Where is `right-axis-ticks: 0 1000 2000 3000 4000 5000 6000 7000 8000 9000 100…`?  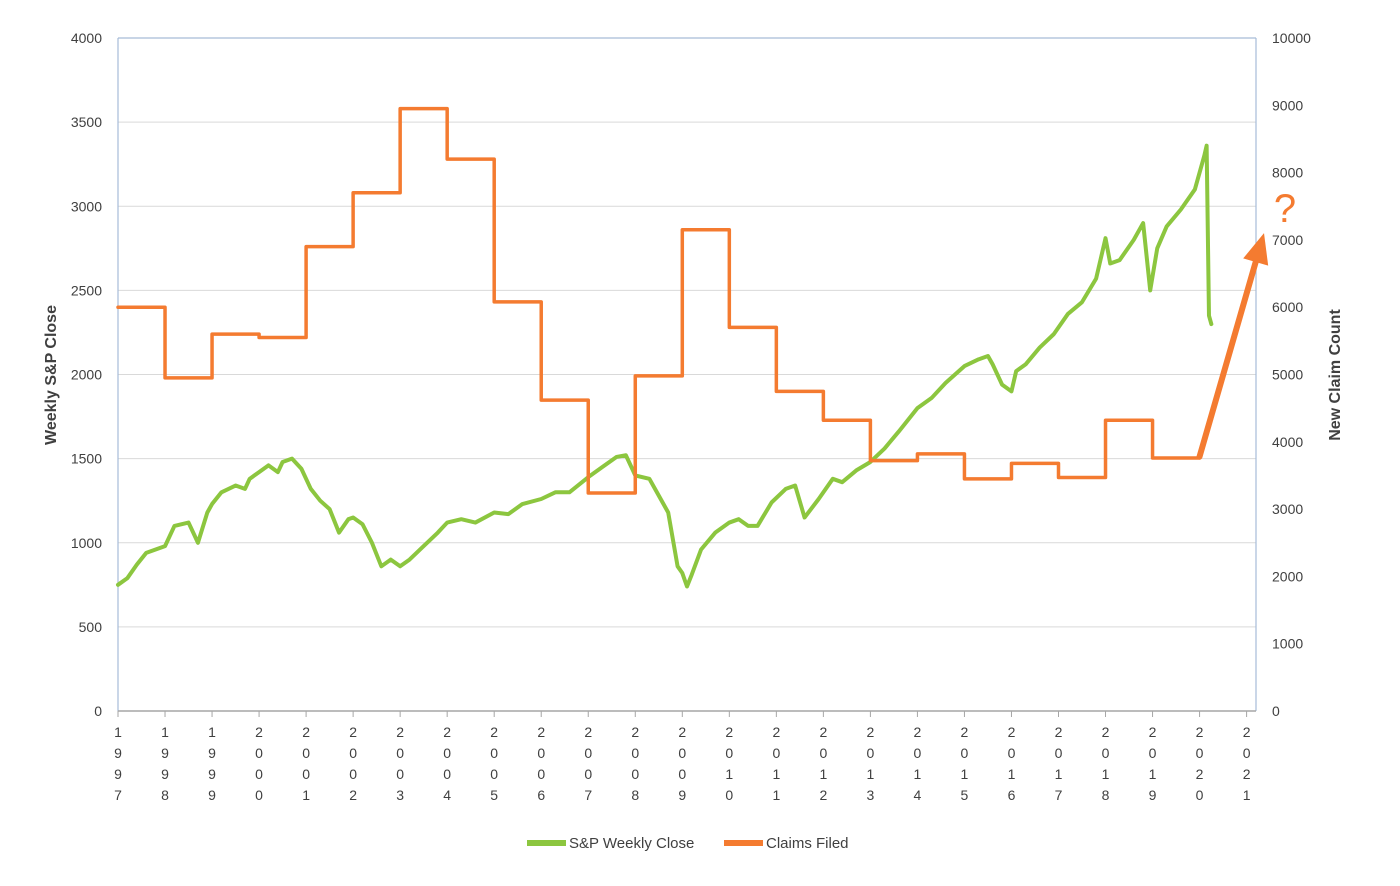
right-axis-ticks: 0 1000 2000 3000 4000 5000 6000 7000 8000 9000 100… is located at coordinates (1291, 374).